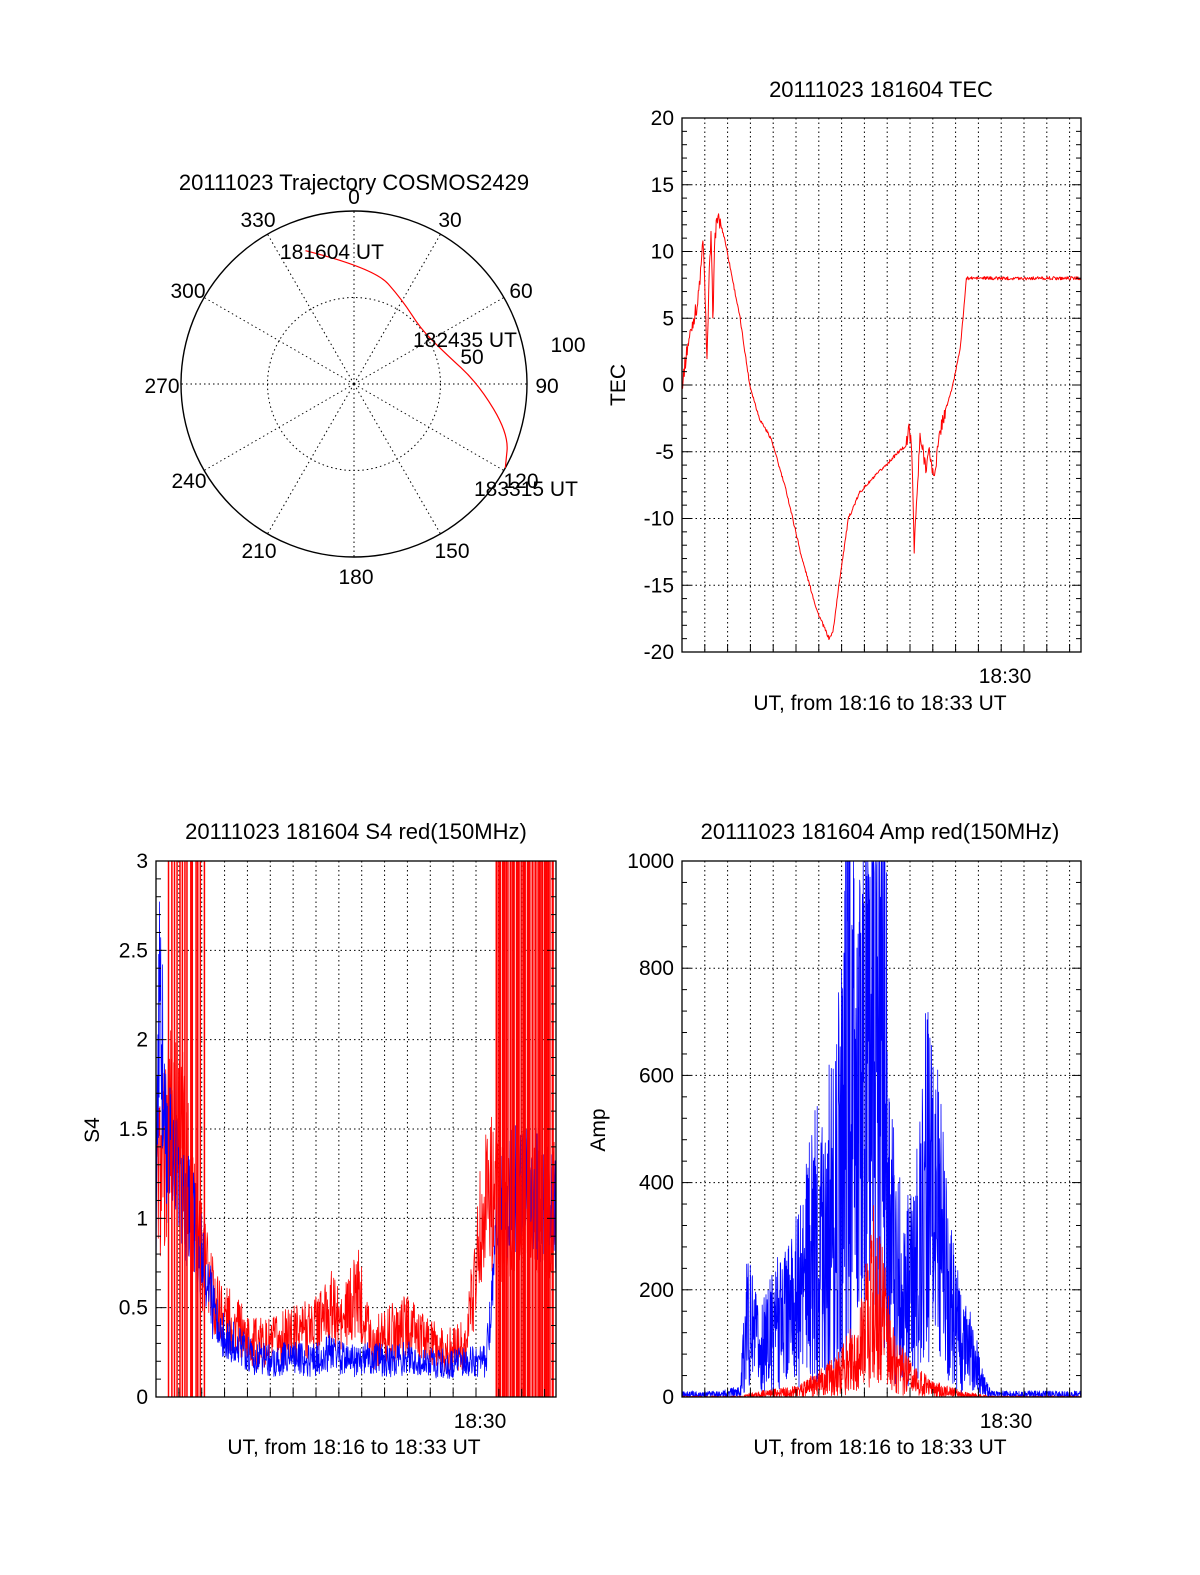  Describe the element at coordinates (465, 340) in the screenshot. I see `trajectory-mid-label: 182435 UT` at that location.